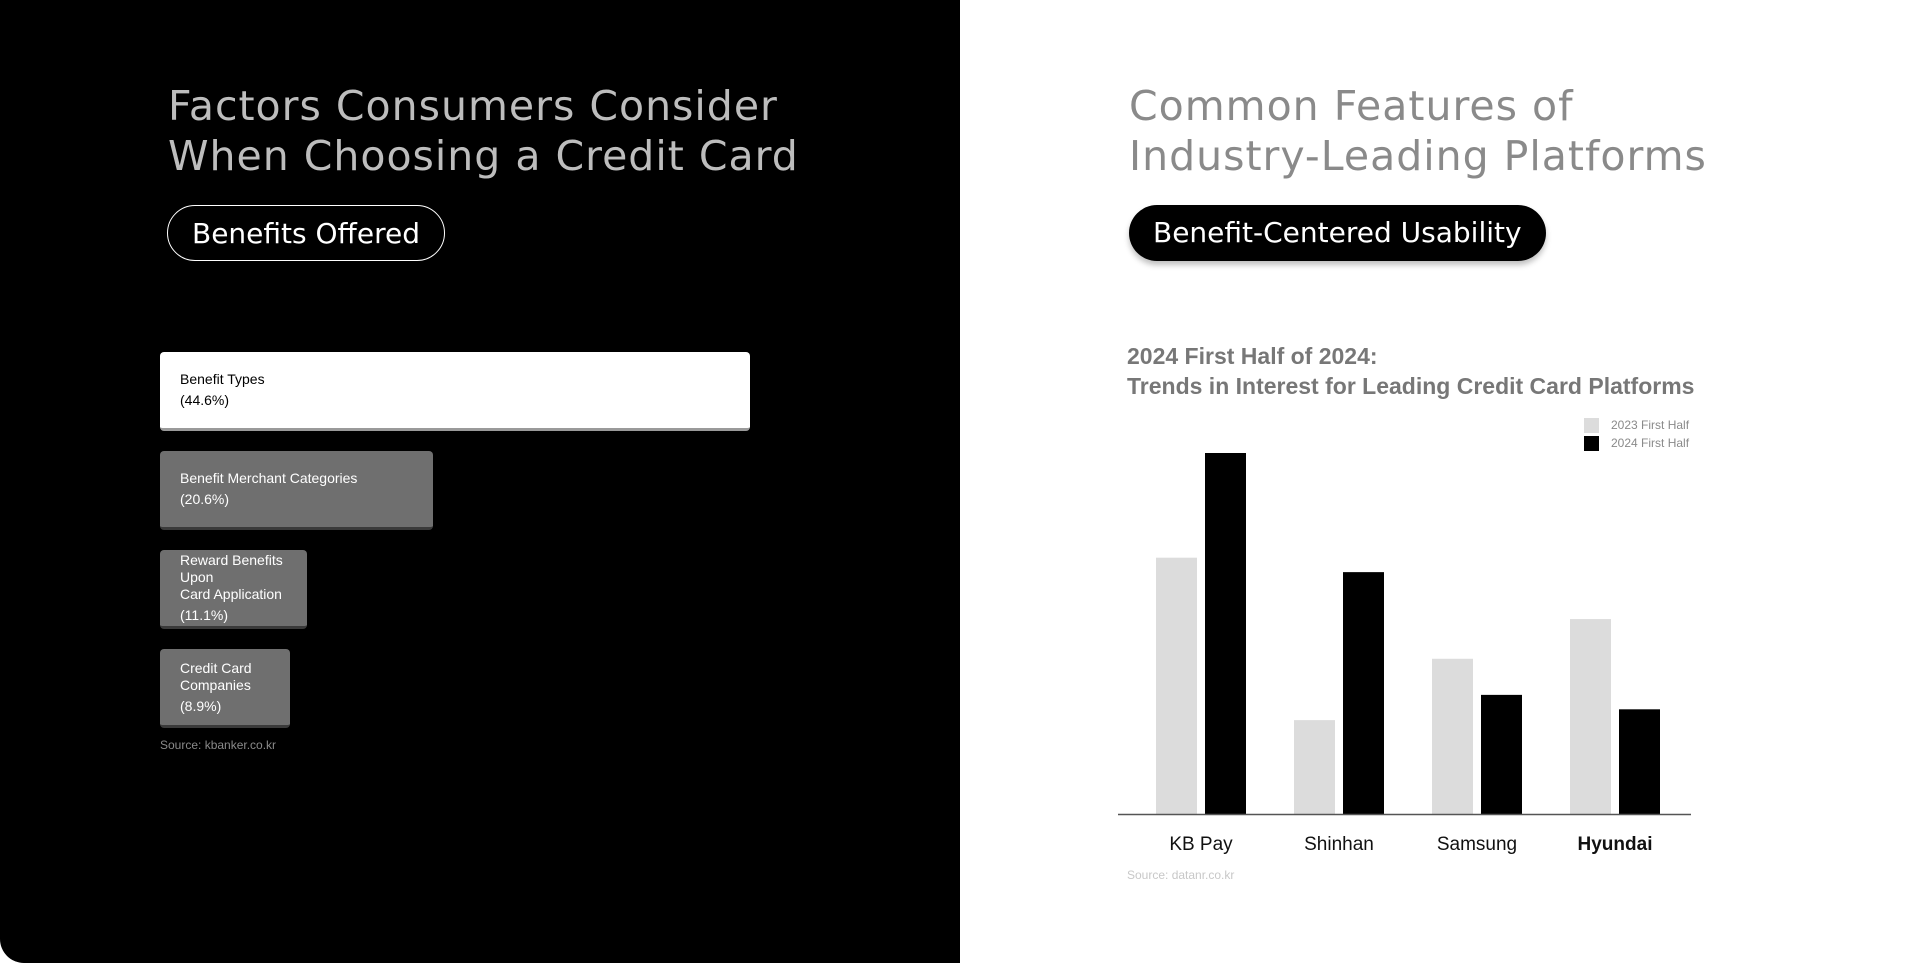  I want to click on benefit-centered-usability-pill: Benefit-Centered Usability, so click(1337, 233).